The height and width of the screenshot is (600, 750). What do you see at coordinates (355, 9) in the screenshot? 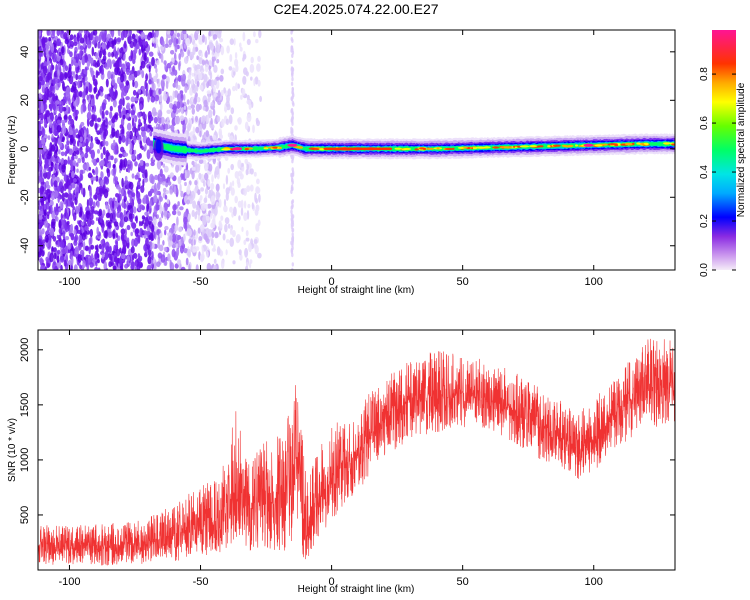
I see `chart-title: C2E4.2025.074.22.00.E27` at bounding box center [355, 9].